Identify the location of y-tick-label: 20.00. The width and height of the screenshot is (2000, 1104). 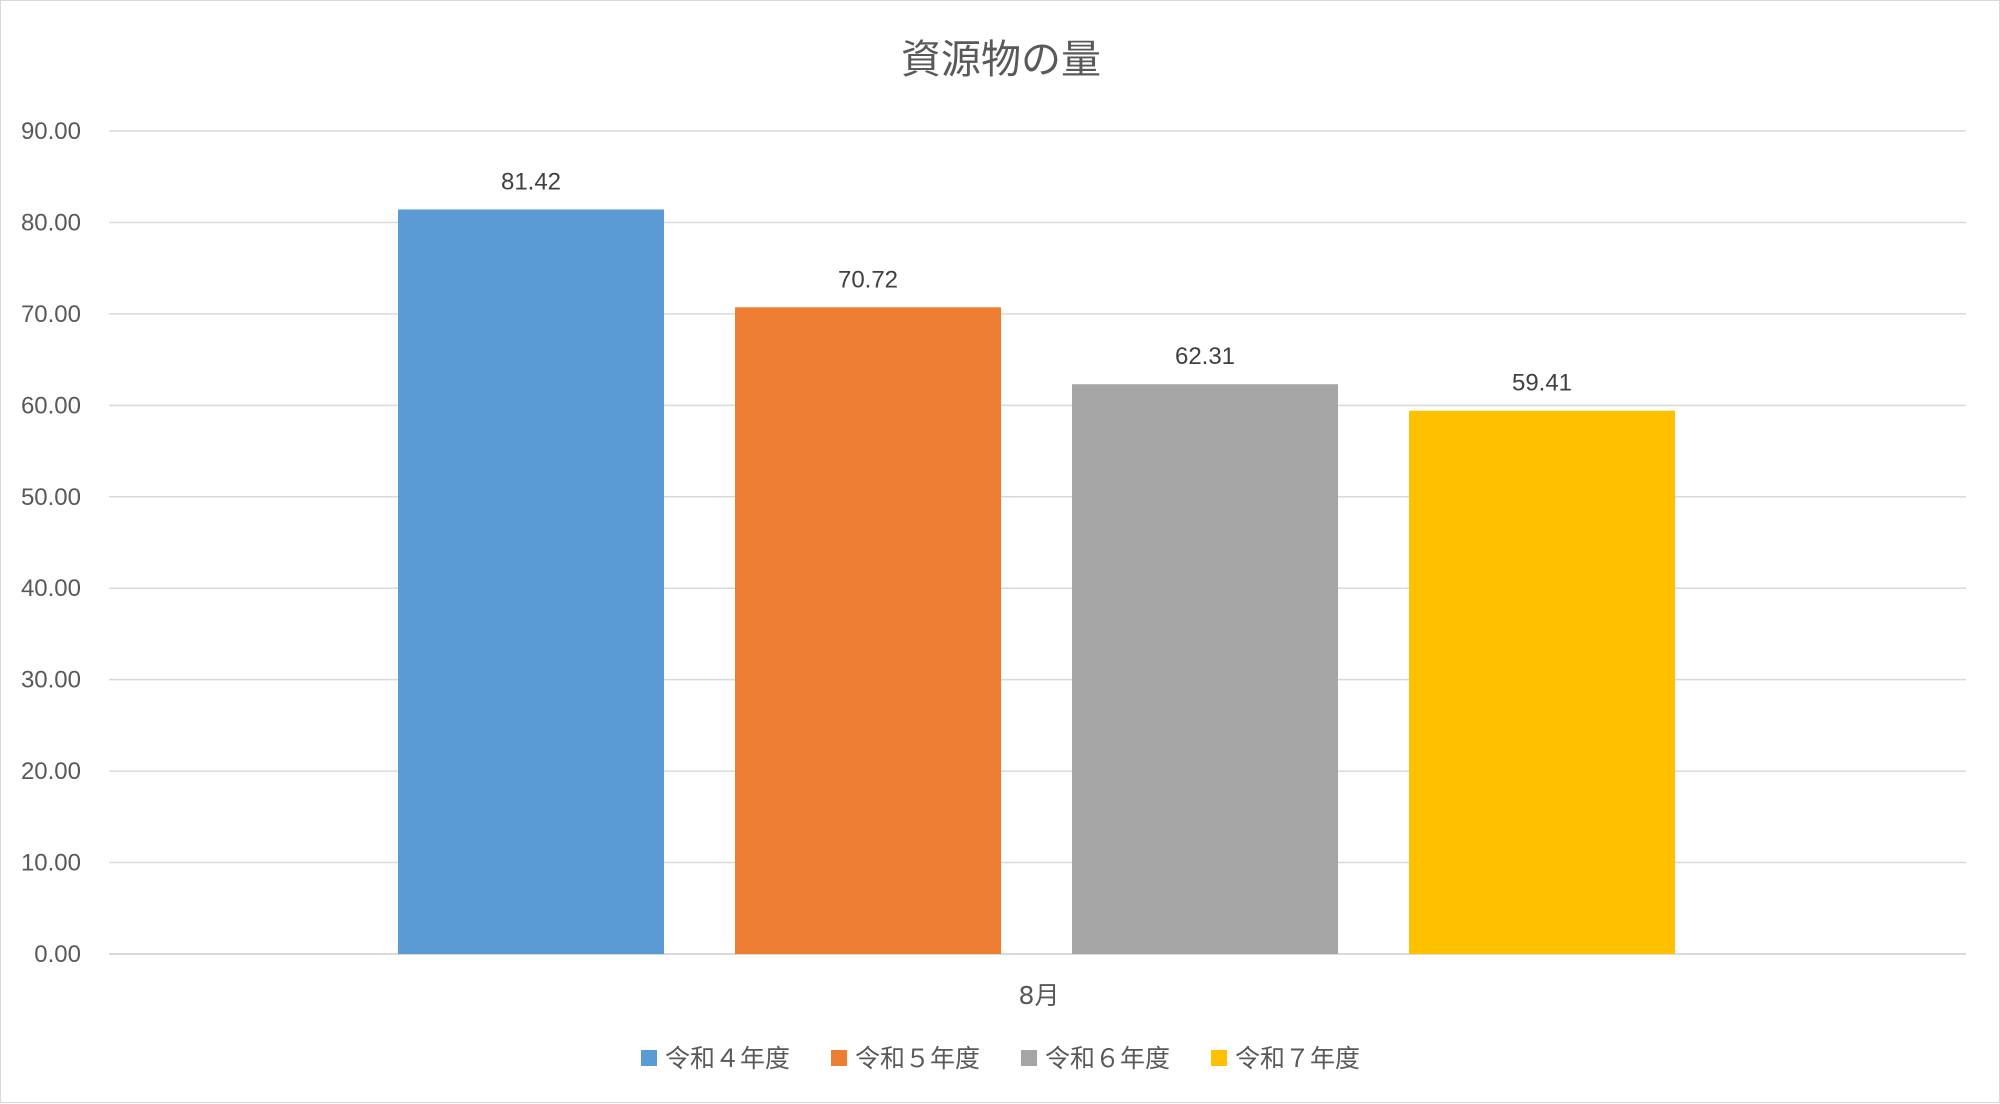
(51, 771).